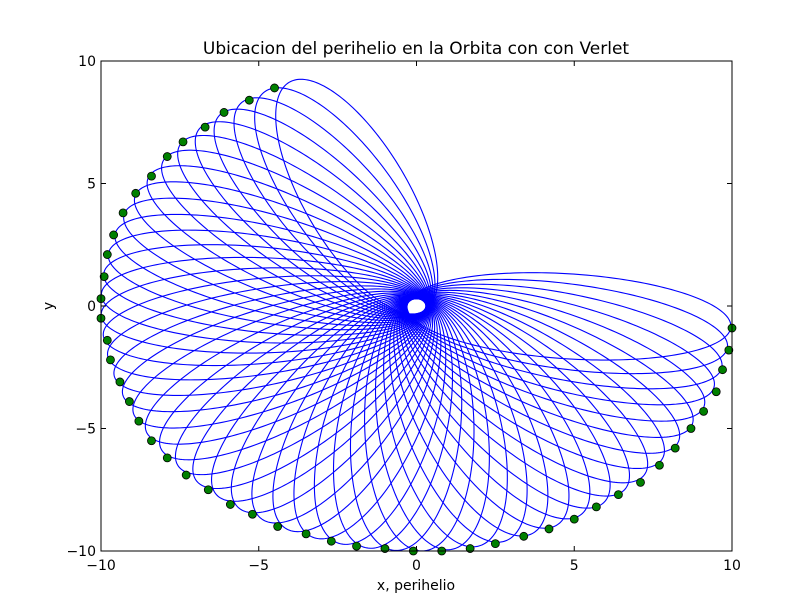 The height and width of the screenshot is (612, 812). I want to click on orbit-line, so click(569, 316).